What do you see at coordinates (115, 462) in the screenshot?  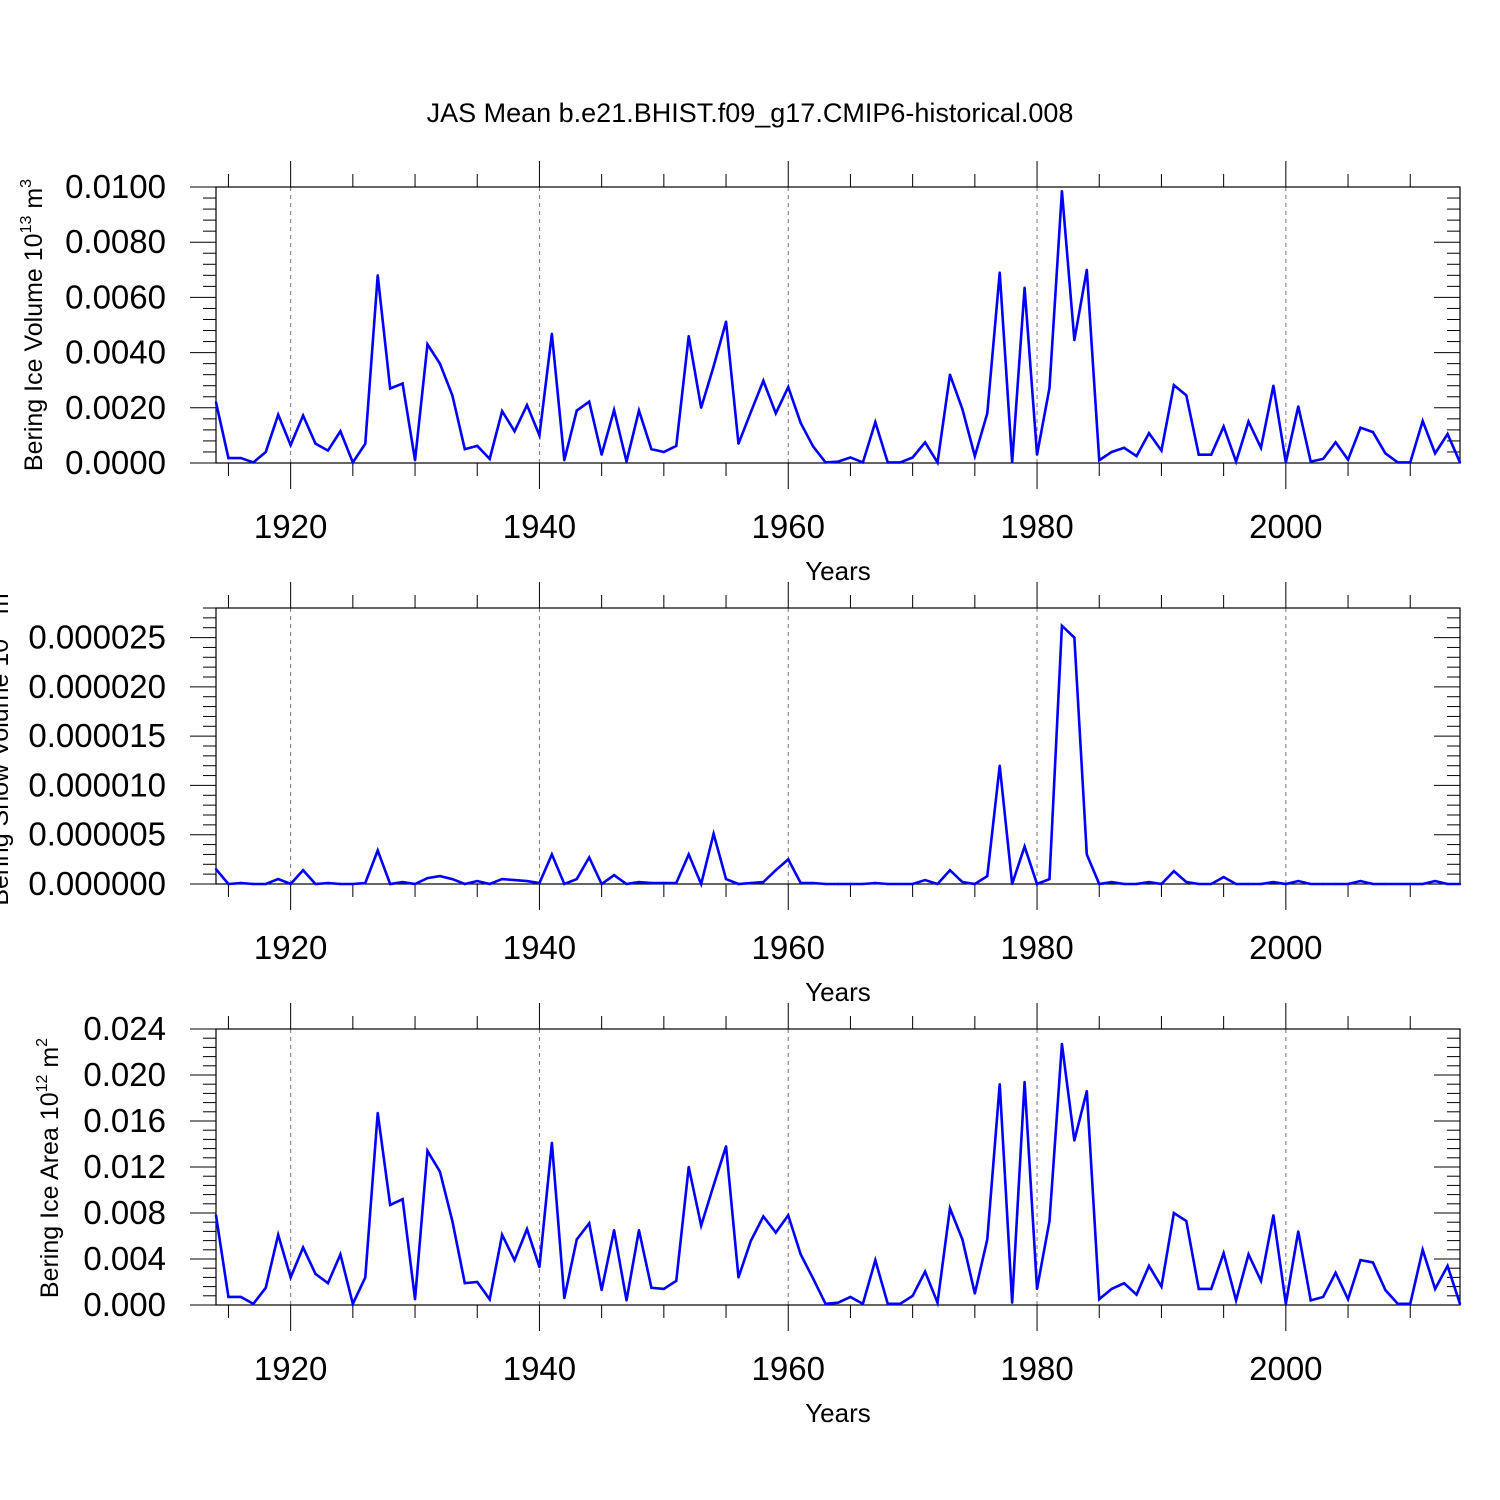 I see `y-tick-label: 0.0000` at bounding box center [115, 462].